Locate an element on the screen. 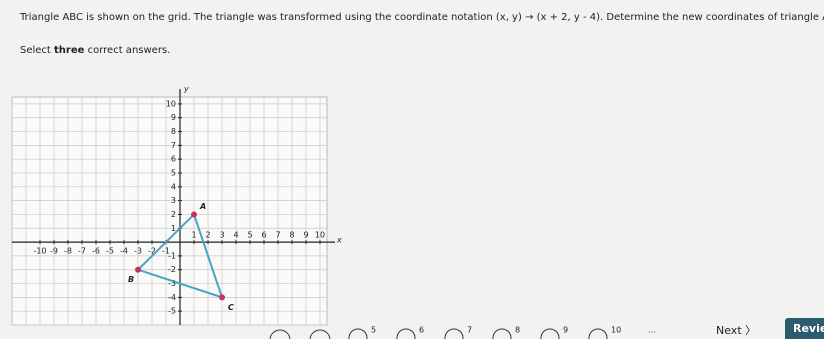 The width and height of the screenshot is (824, 339). x-tick-label: 4 is located at coordinates (235, 235).